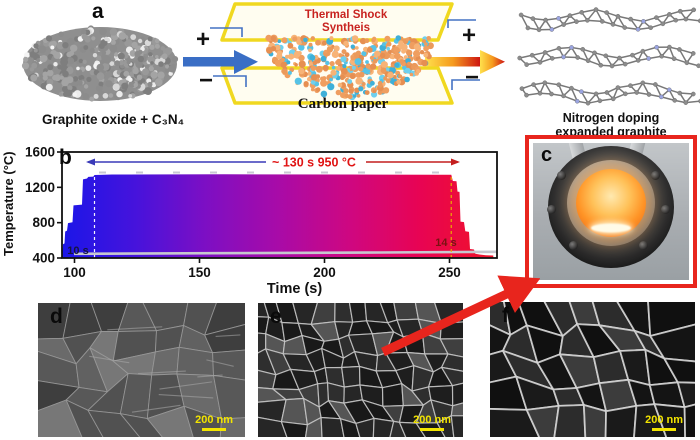  I want to click on svg-text: Time (s), so click(295, 289).